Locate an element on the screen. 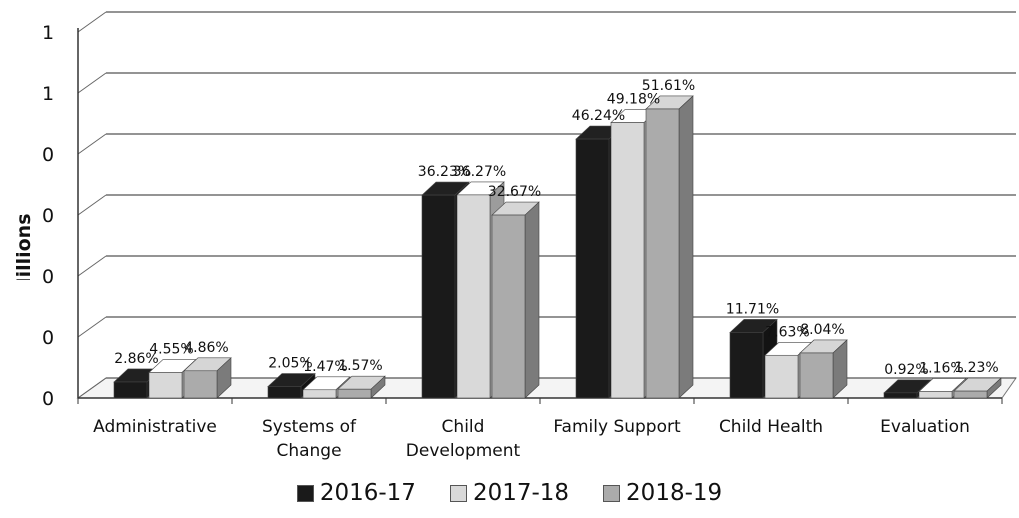  legend-label: 2017-18 is located at coordinates (521, 493).